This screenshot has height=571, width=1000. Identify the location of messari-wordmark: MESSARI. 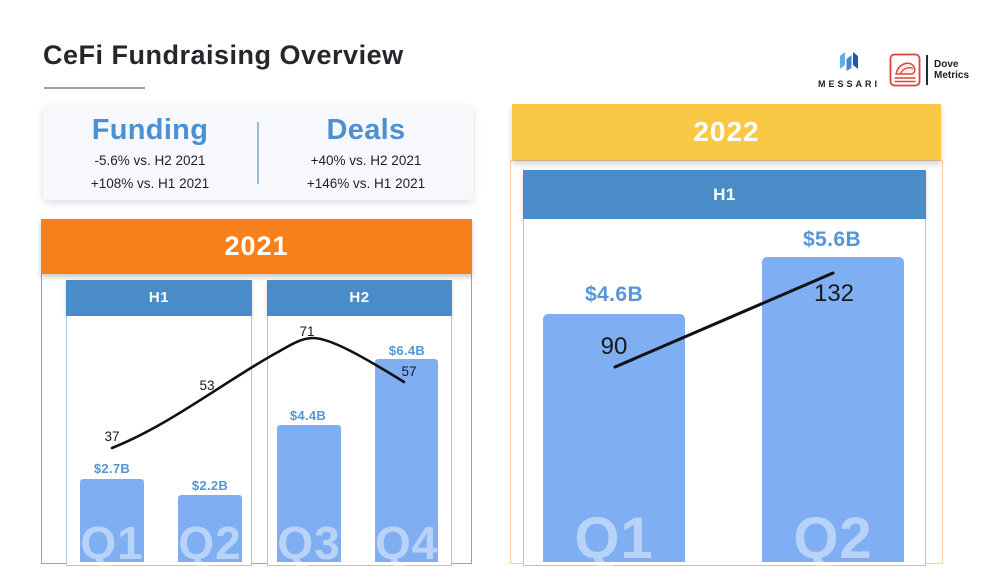
(848, 84).